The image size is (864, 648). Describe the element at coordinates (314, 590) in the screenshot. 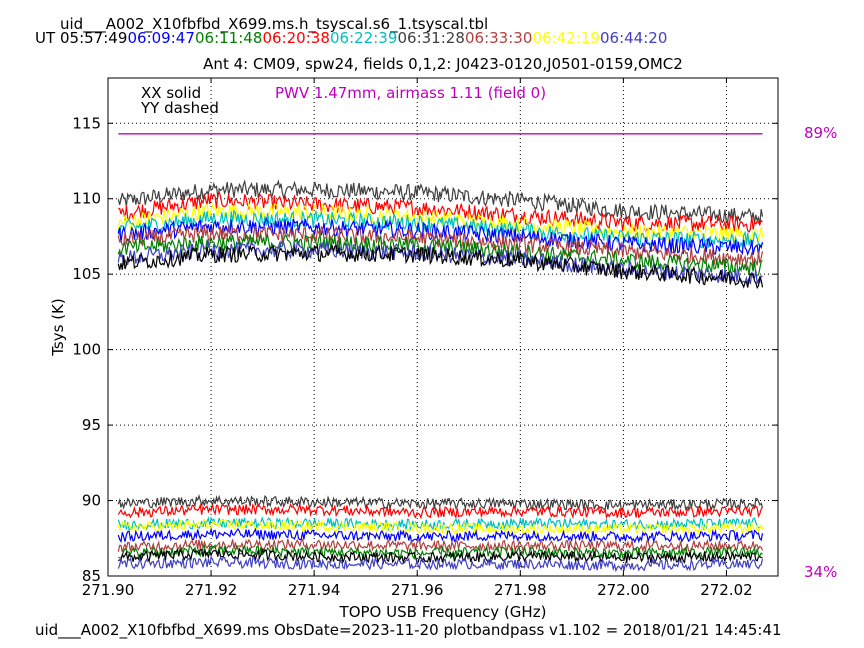

I see `x-tick-label: 271.94` at that location.